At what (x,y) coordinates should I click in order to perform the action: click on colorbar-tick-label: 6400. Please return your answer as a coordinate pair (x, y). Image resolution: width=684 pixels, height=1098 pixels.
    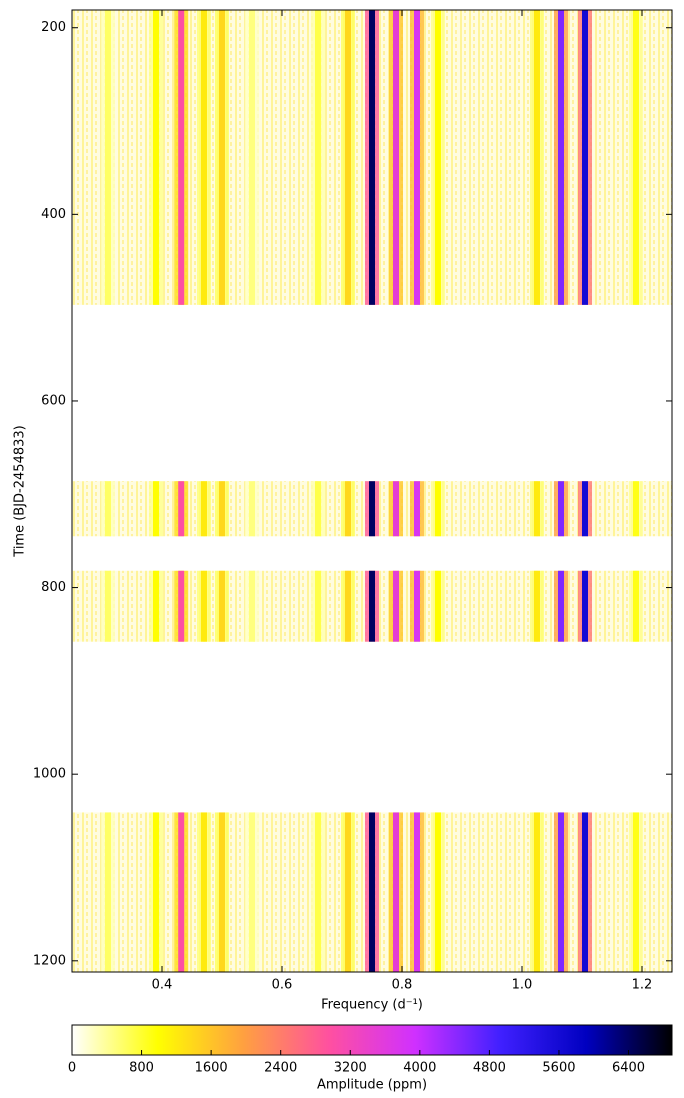
    Looking at the image, I should click on (628, 1068).